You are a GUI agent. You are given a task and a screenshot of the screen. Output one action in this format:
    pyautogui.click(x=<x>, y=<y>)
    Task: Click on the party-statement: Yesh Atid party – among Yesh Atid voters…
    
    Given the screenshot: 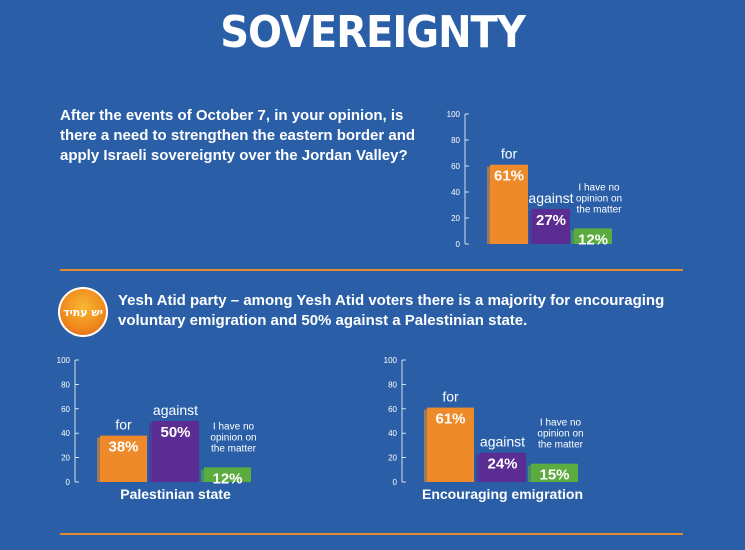 What is the action you would take?
    pyautogui.click(x=391, y=310)
    